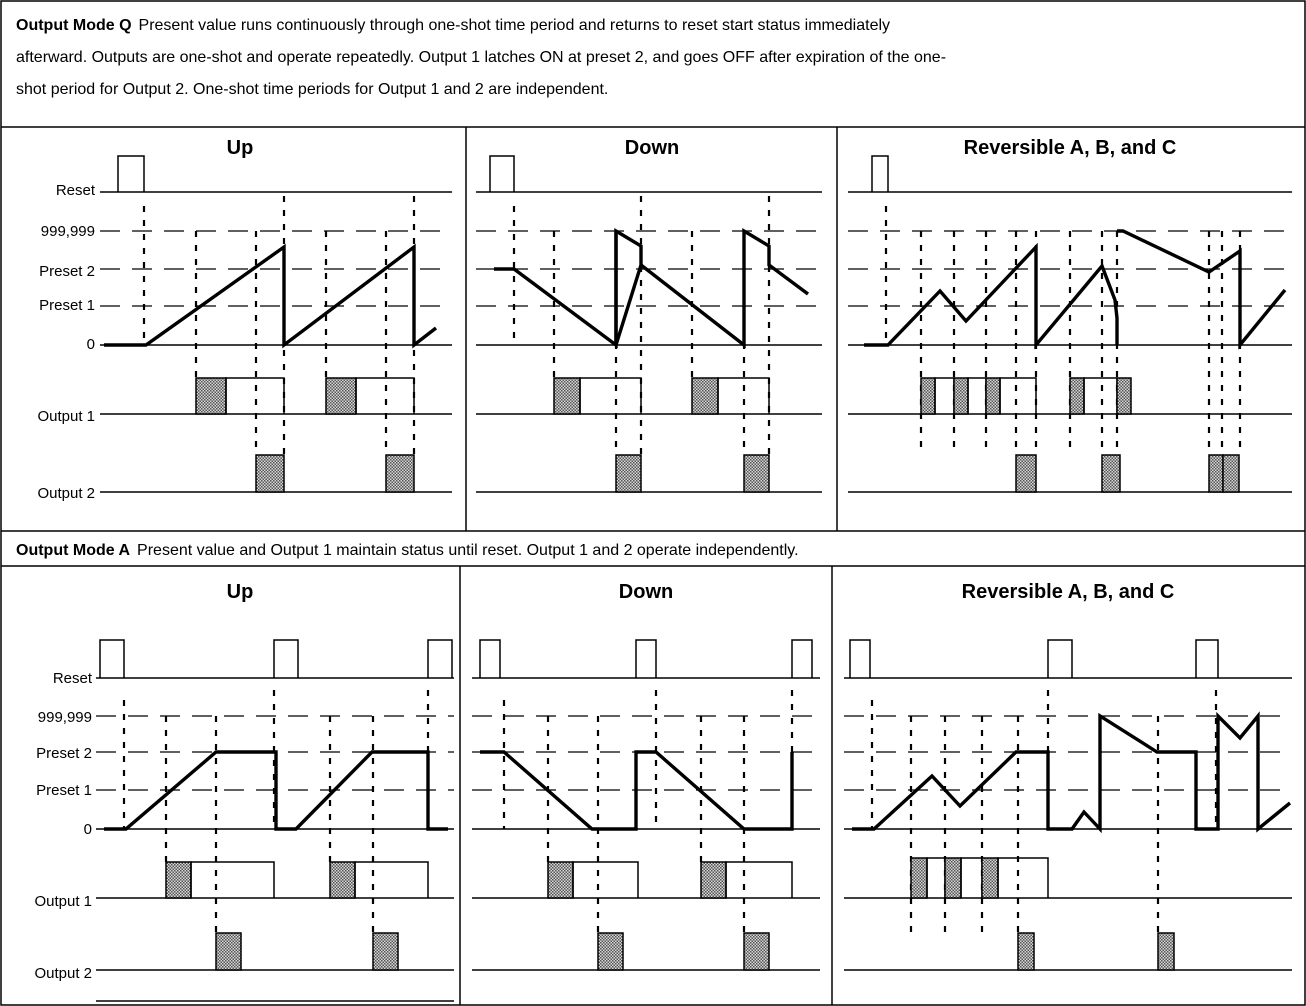  What do you see at coordinates (1060, 658) in the screenshot?
I see `a-rev-reset-pulse-b` at bounding box center [1060, 658].